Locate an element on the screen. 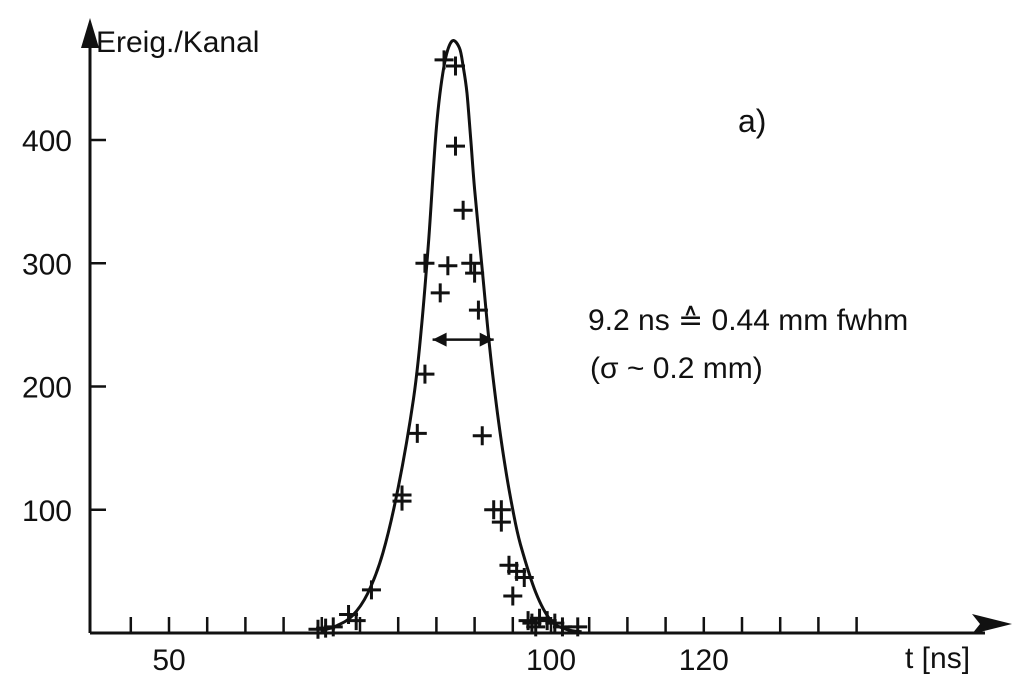 Image resolution: width=1016 pixels, height=675 pixels. x-tick-label: 120 is located at coordinates (704, 659).